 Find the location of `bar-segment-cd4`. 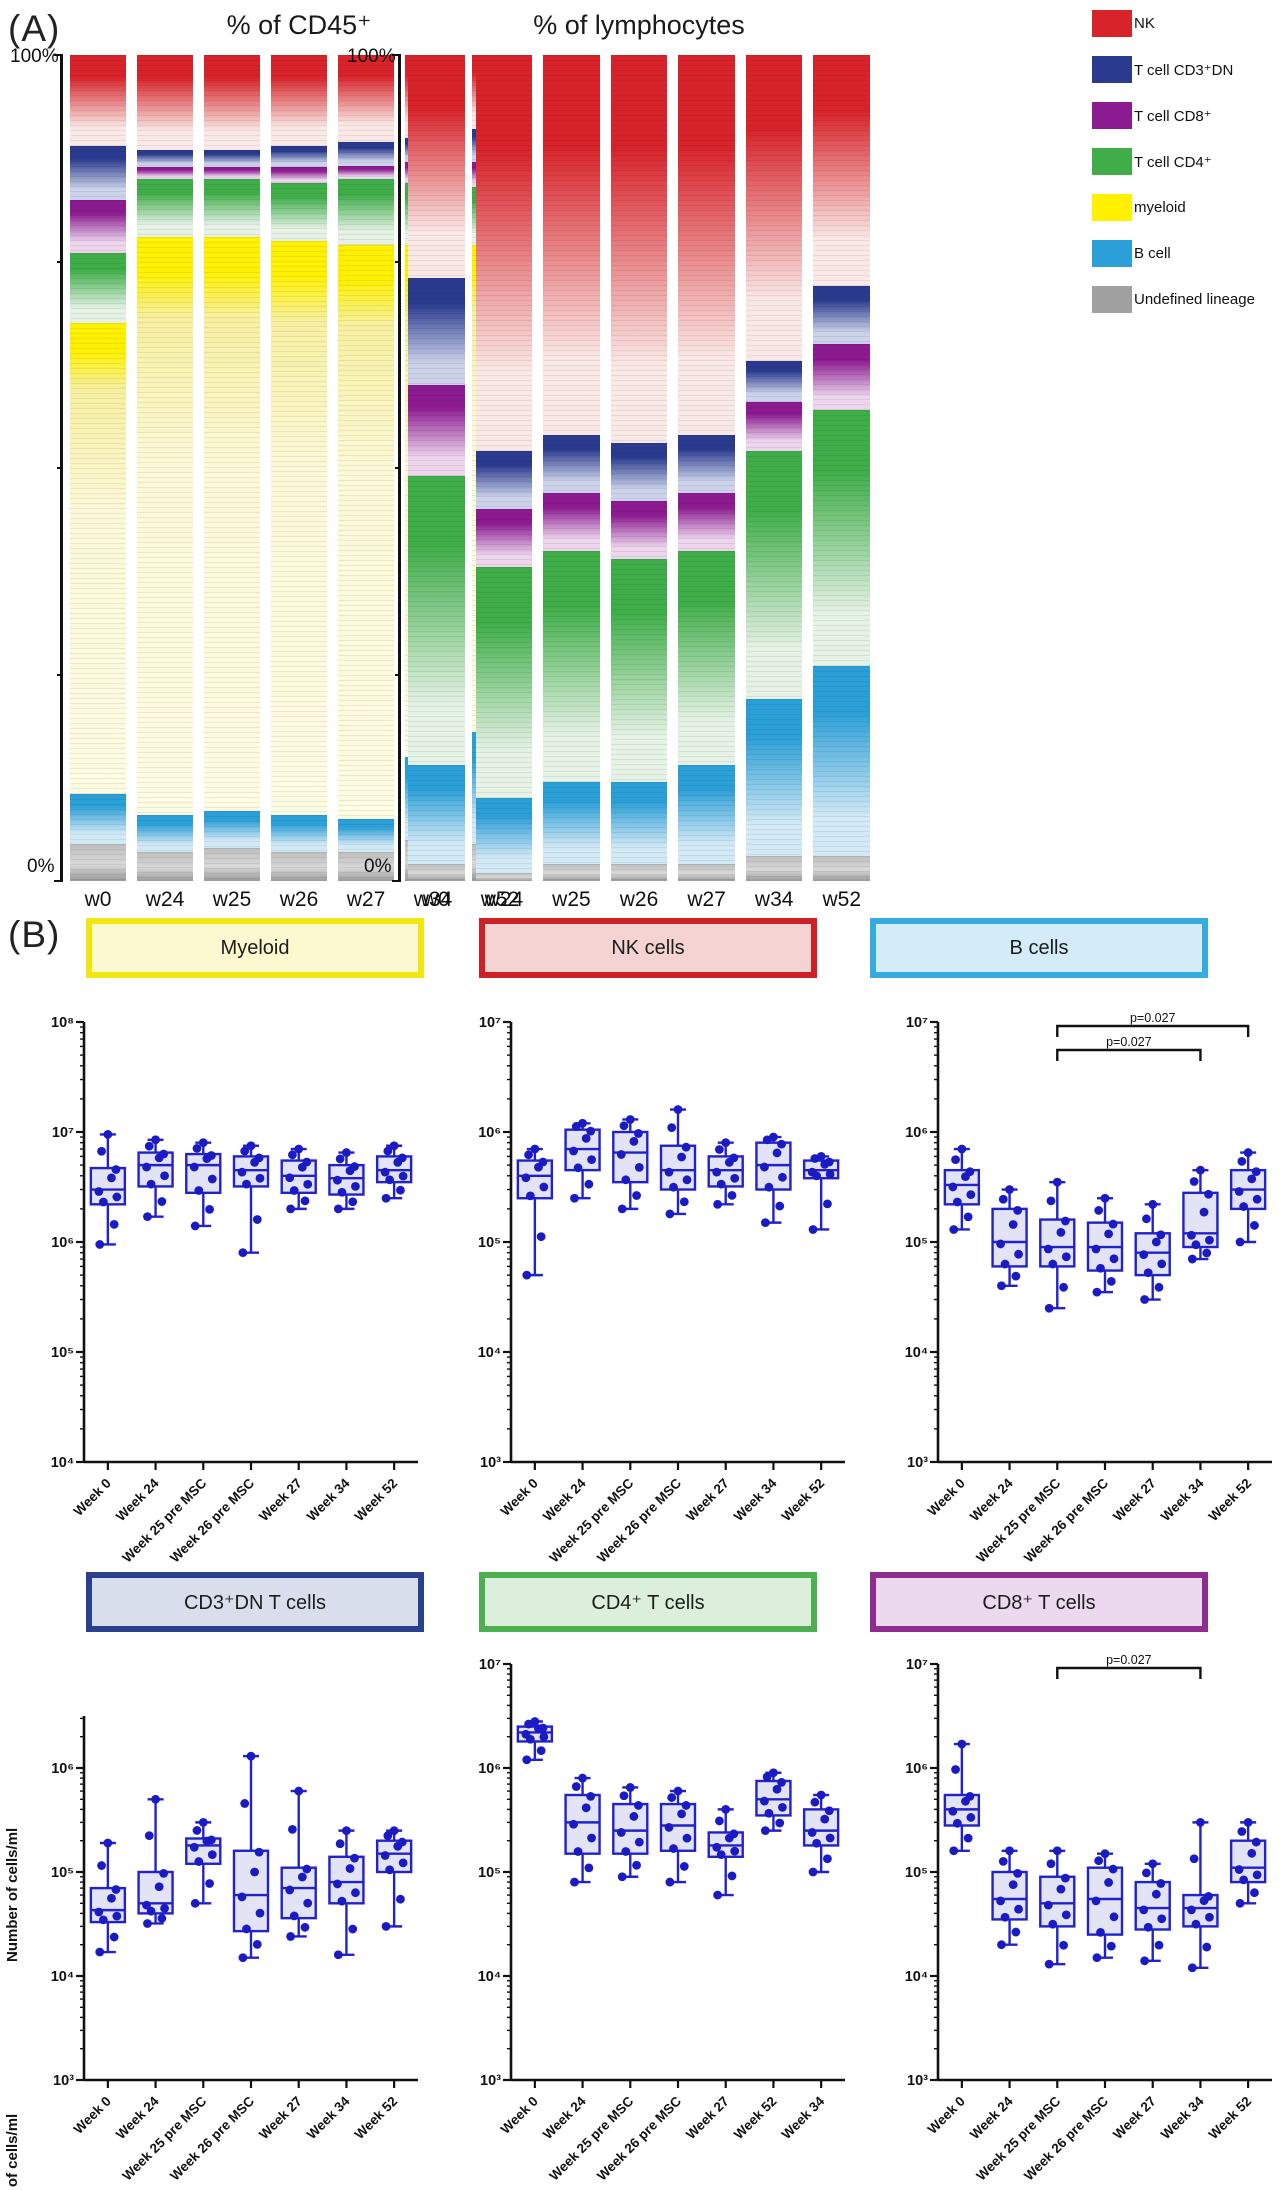

bar-segment-cd4 is located at coordinates (436, 621).